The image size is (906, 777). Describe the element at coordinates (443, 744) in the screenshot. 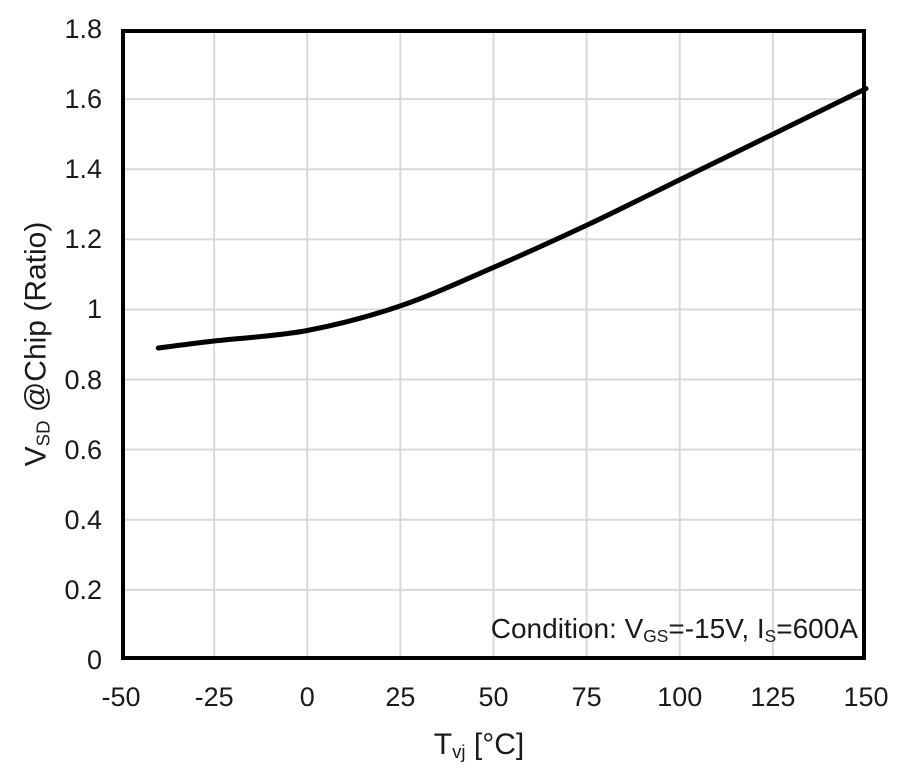

I see `x-axis-title-base: T` at that location.